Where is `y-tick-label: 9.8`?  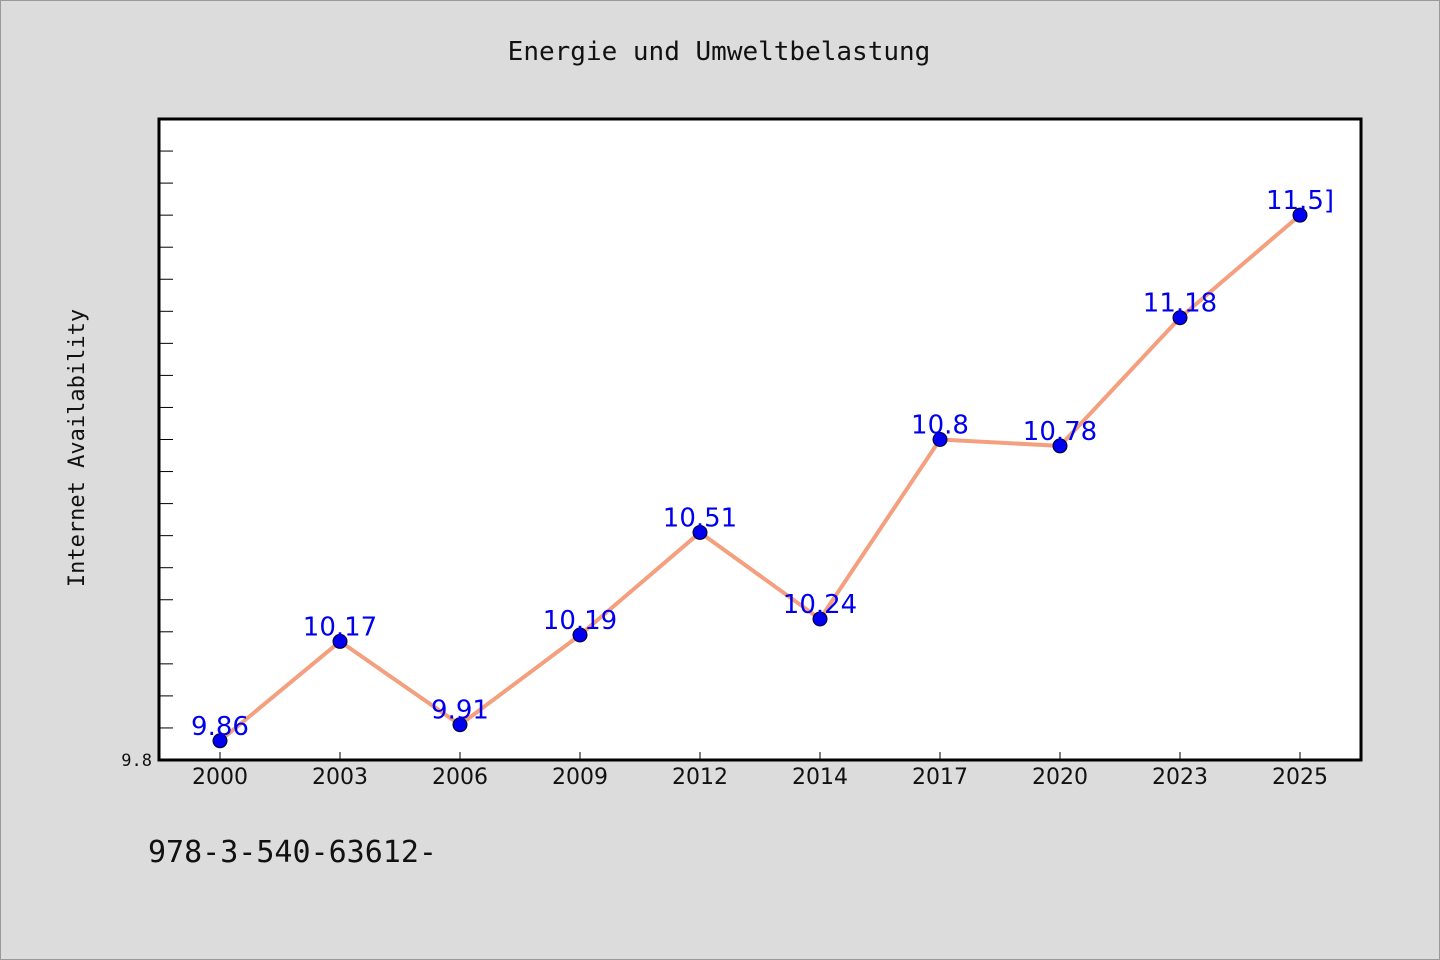
y-tick-label: 9.8 is located at coordinates (136, 761).